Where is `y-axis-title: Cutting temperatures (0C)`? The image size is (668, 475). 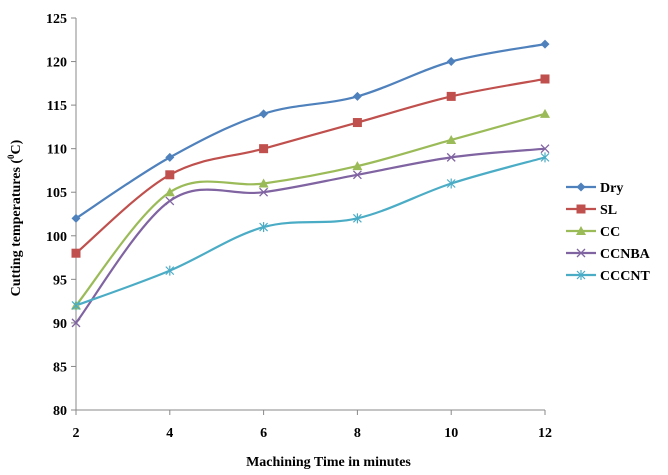
y-axis-title: Cutting temperatures (0C) is located at coordinates (15, 217).